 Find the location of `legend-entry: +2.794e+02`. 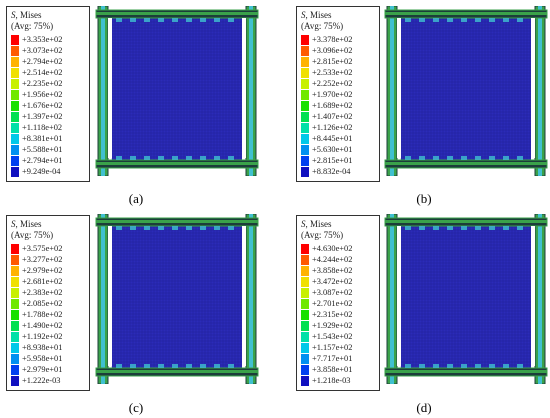

legend-entry: +2.794e+02 is located at coordinates (48, 61).